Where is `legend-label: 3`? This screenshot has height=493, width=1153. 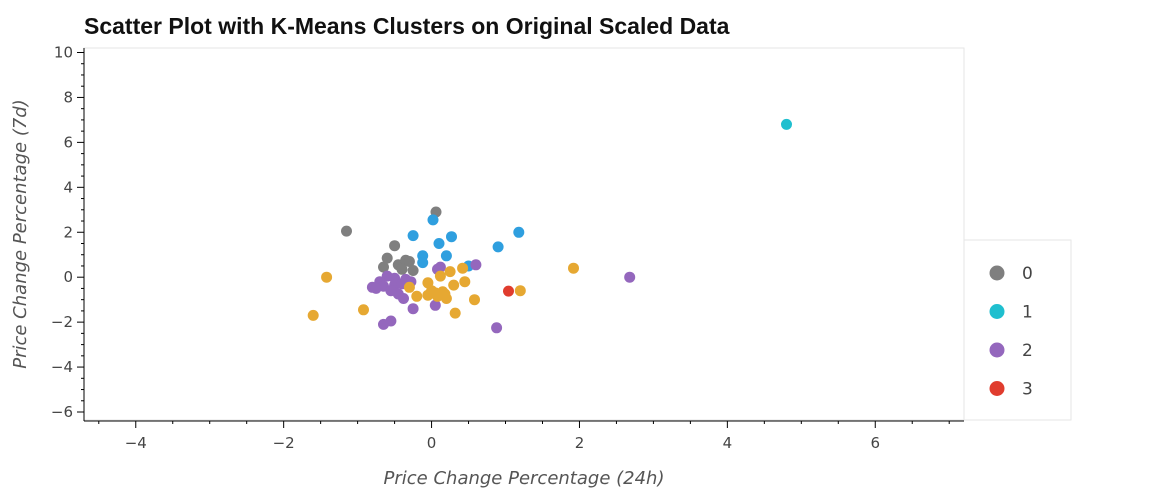 legend-label: 3 is located at coordinates (1027, 390).